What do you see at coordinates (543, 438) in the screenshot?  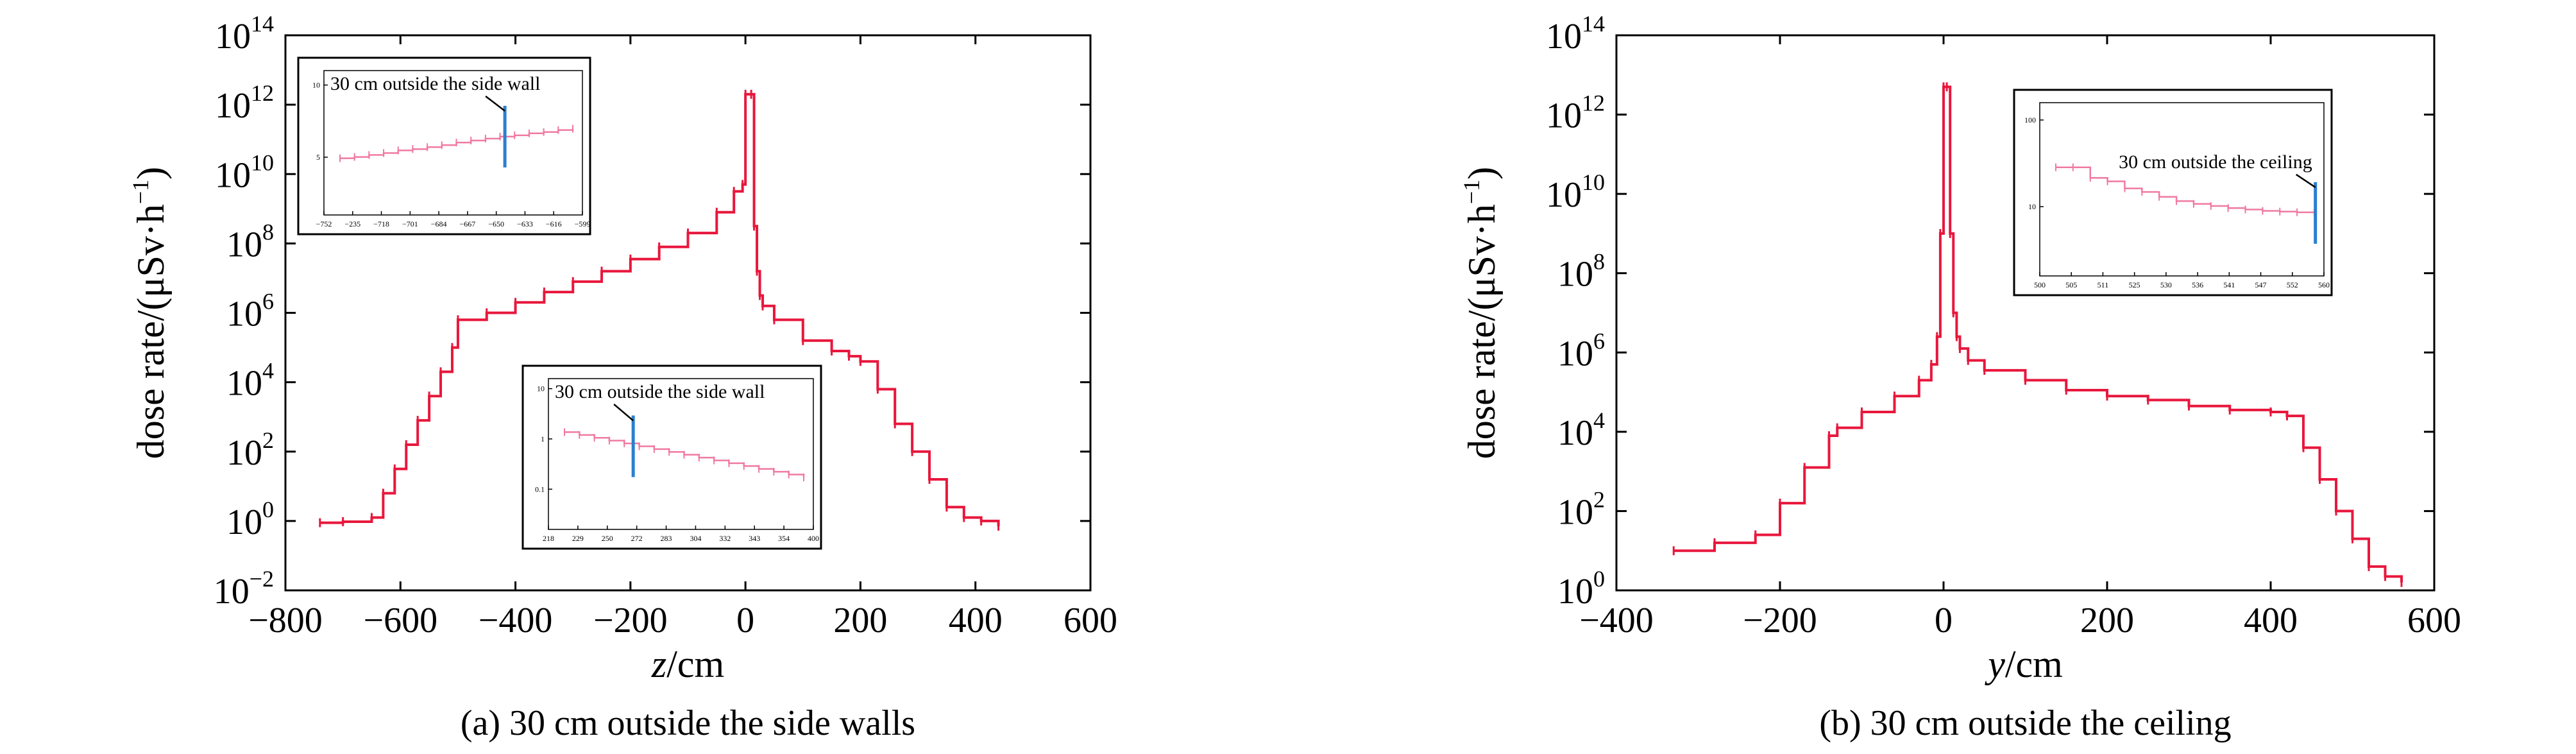 I see `inset-y-tick-label: 1` at bounding box center [543, 438].